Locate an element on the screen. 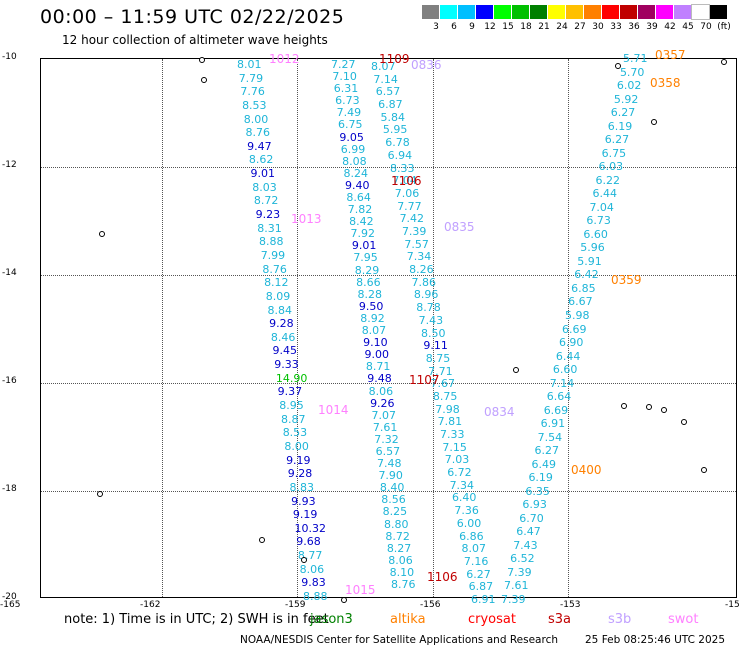 The image size is (740, 650). wave-height-value: 8.56 is located at coordinates (393, 500).